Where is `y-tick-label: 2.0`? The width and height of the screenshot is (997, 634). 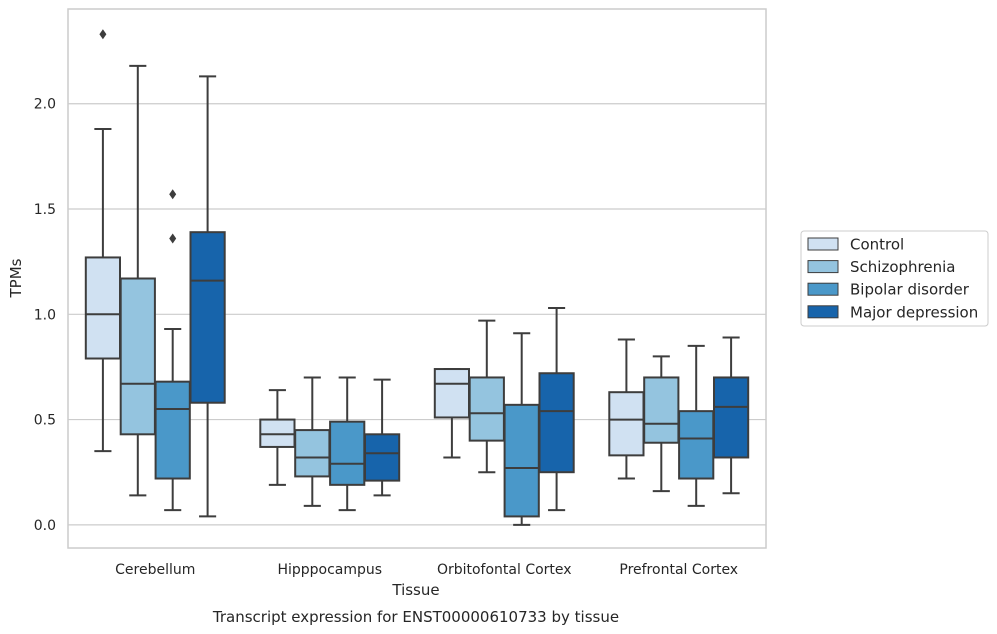 y-tick-label: 2.0 is located at coordinates (45, 105).